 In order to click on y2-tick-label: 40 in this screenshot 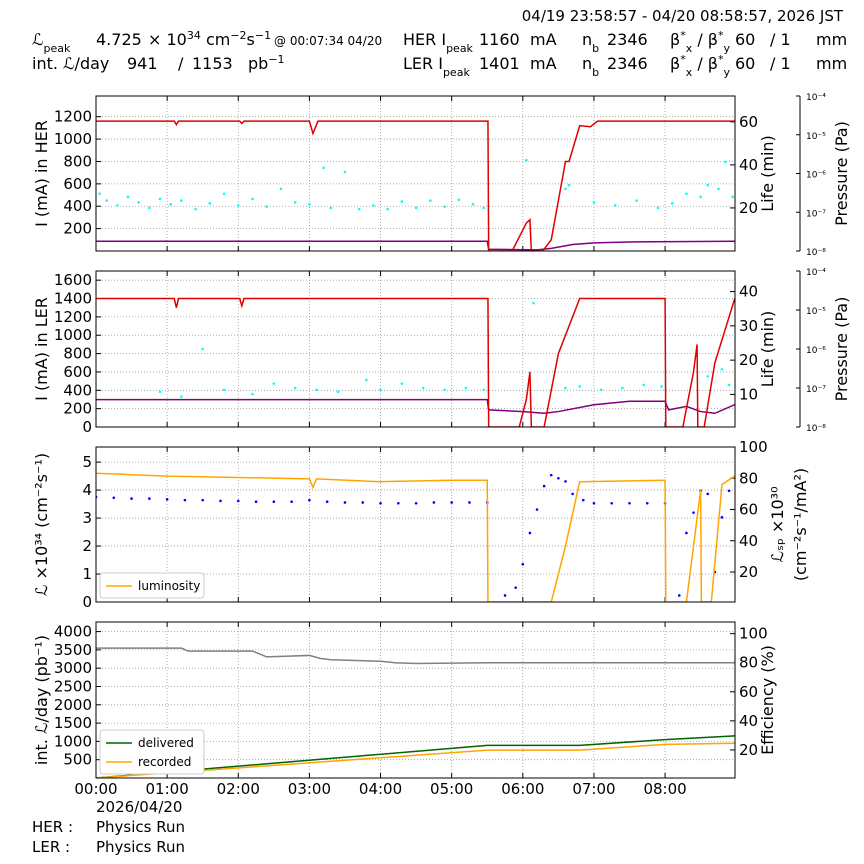, I will do `click(748, 541)`.